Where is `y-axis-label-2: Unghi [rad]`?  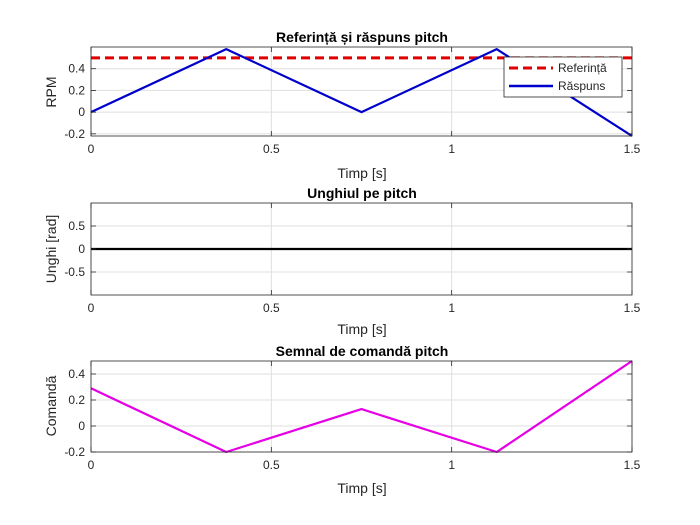
y-axis-label-2: Unghi [rad] is located at coordinates (51, 249).